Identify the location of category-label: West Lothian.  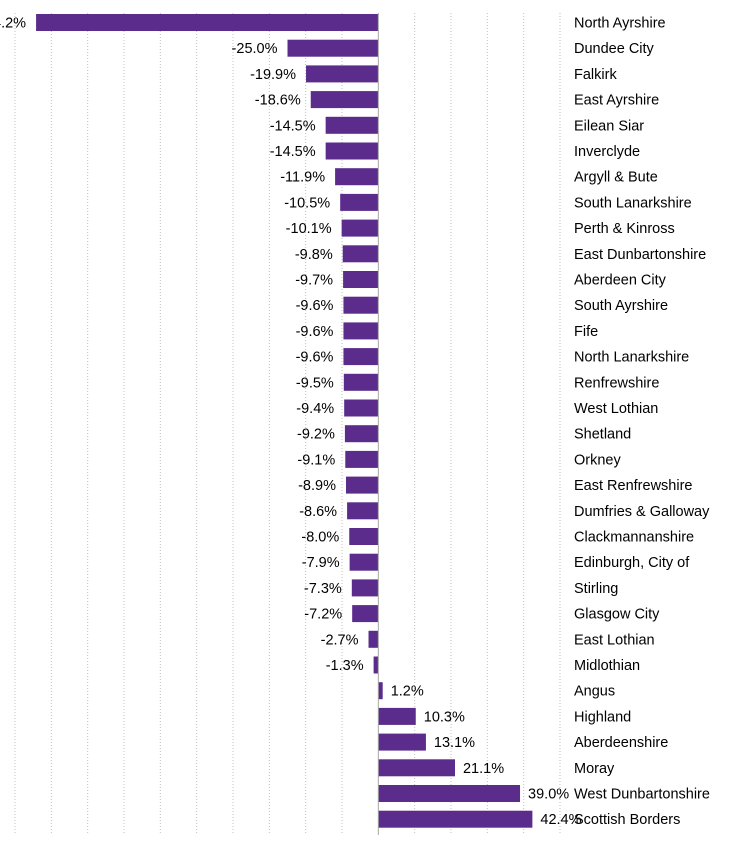
(616, 409).